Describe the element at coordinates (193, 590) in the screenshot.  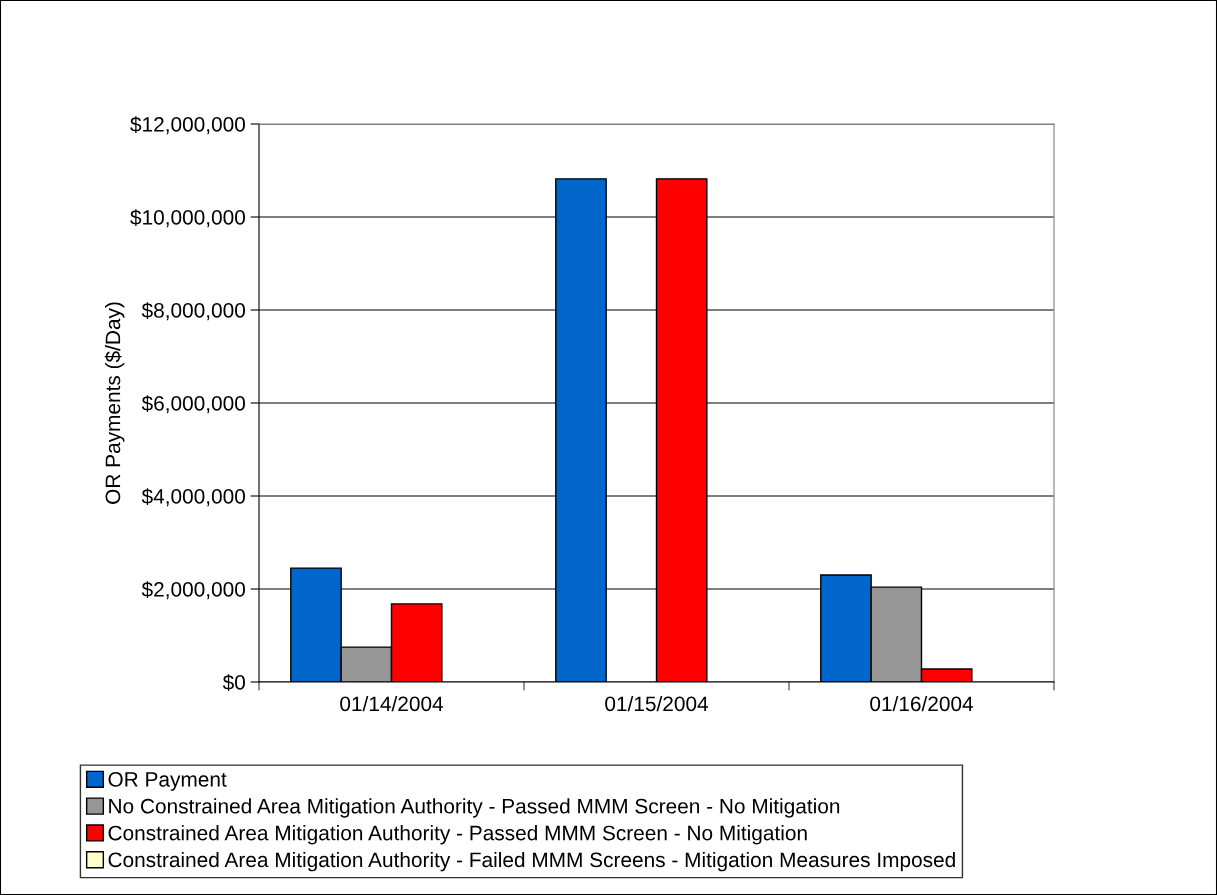
I see `y-tick-label: $2,000,000` at that location.